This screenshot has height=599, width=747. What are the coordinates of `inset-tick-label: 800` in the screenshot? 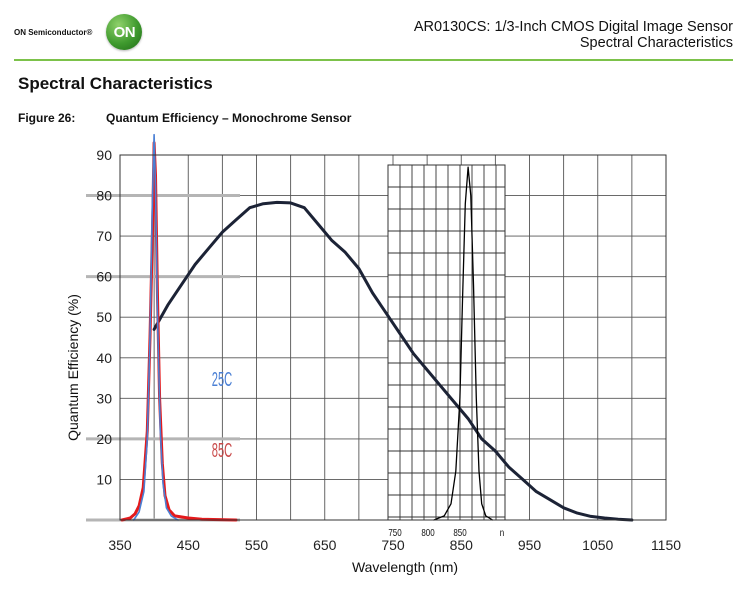 It's located at (427, 532).